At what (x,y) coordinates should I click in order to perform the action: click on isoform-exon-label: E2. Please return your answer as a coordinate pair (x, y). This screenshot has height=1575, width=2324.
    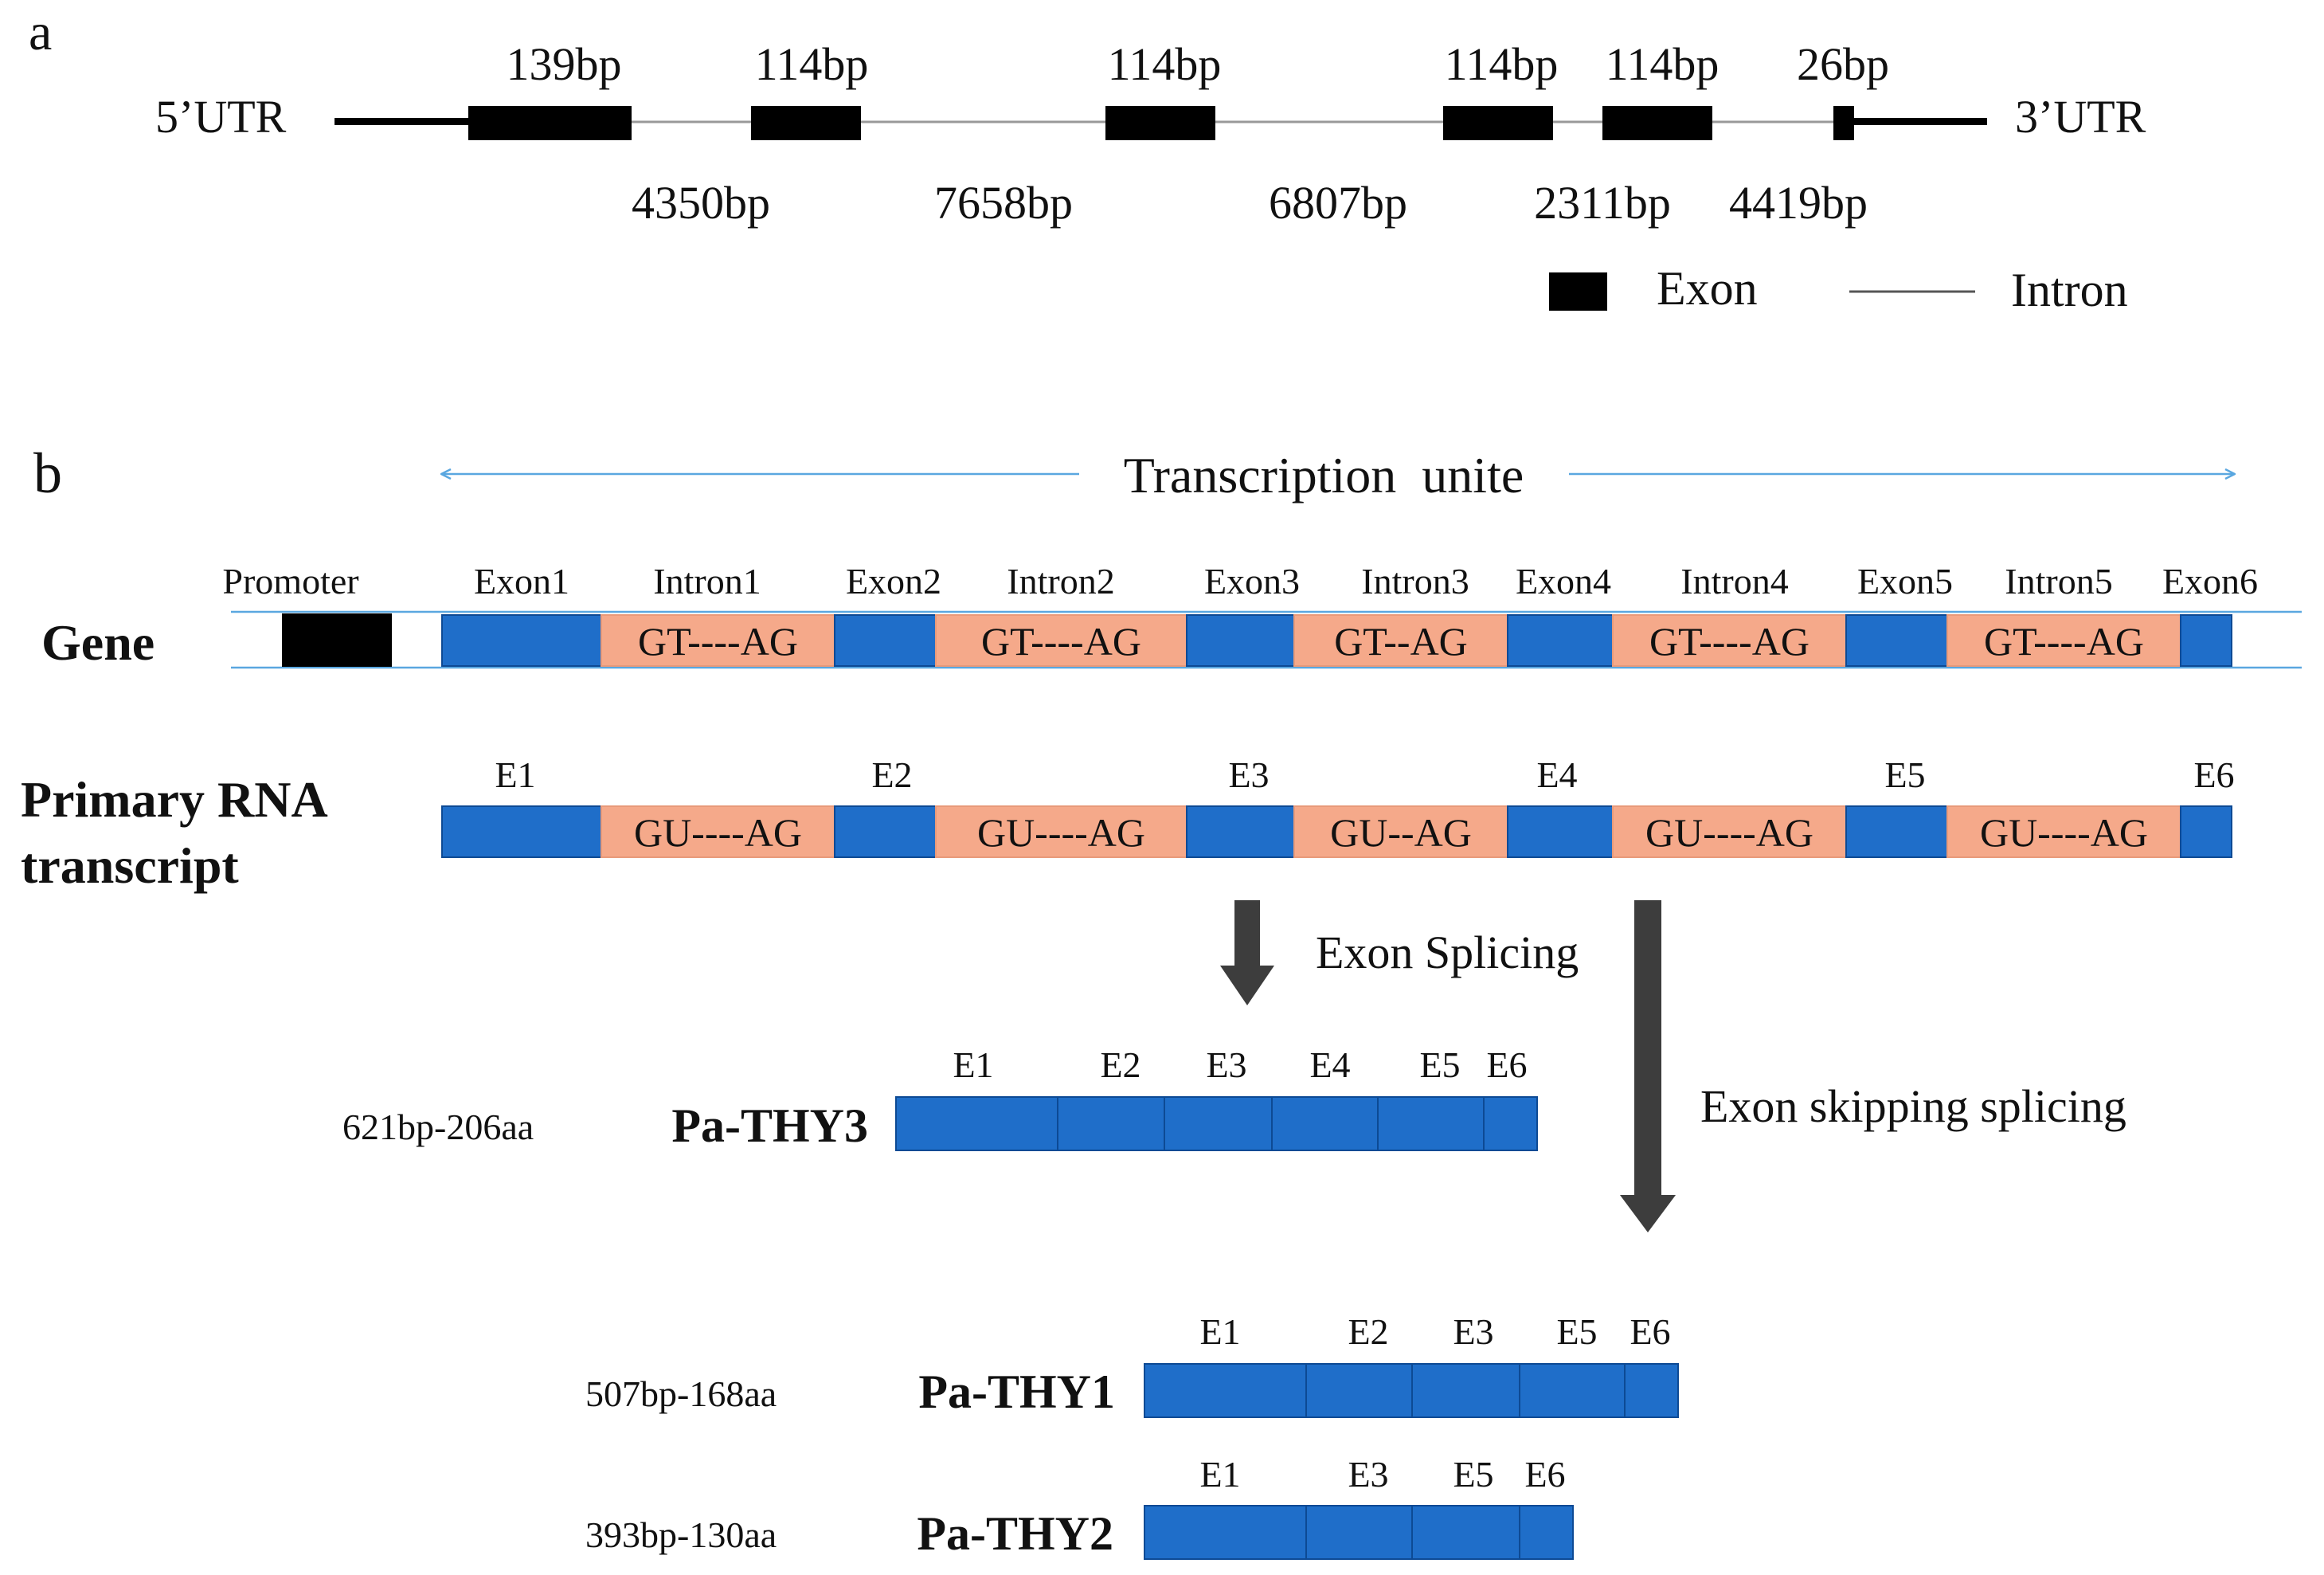
    Looking at the image, I should click on (1368, 1331).